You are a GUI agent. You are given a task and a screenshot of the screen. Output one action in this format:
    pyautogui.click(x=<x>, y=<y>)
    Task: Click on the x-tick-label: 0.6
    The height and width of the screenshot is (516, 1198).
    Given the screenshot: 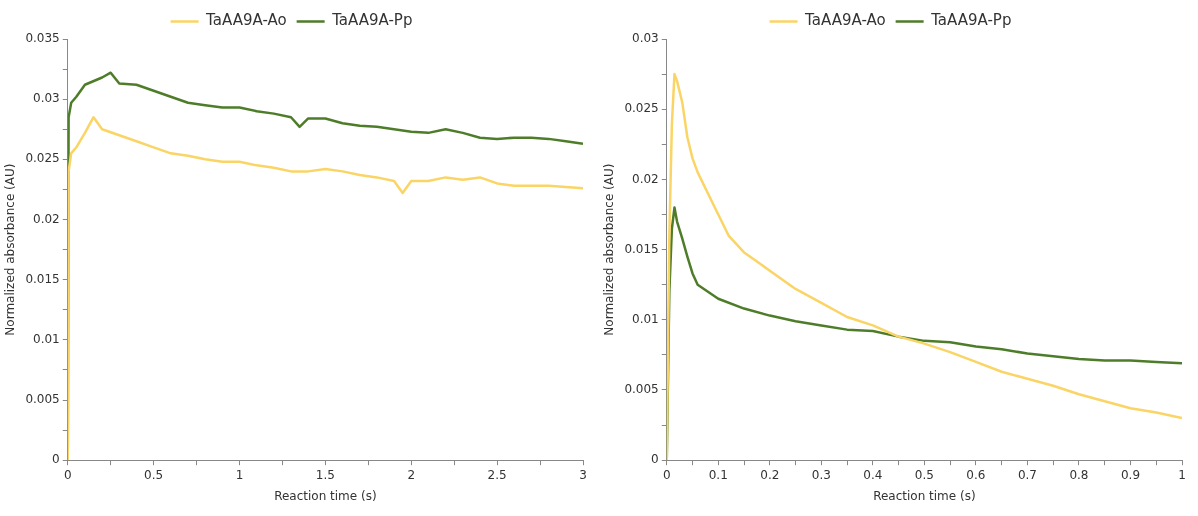 What is the action you would take?
    pyautogui.click(x=976, y=474)
    